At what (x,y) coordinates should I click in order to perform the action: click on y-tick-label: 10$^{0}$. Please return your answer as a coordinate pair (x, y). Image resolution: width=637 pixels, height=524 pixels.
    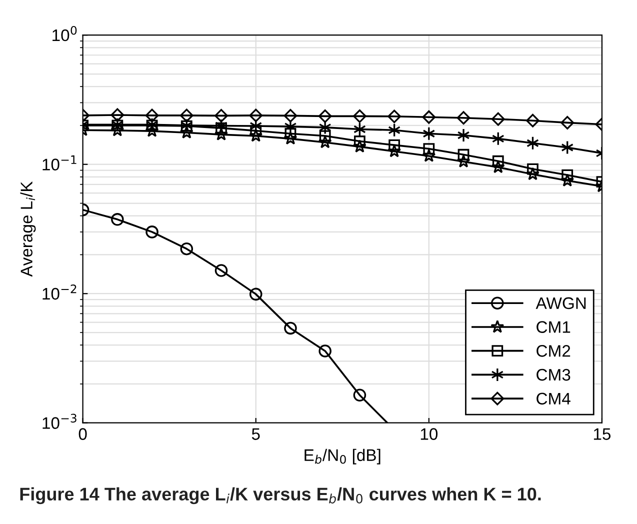
    Looking at the image, I should click on (64, 34).